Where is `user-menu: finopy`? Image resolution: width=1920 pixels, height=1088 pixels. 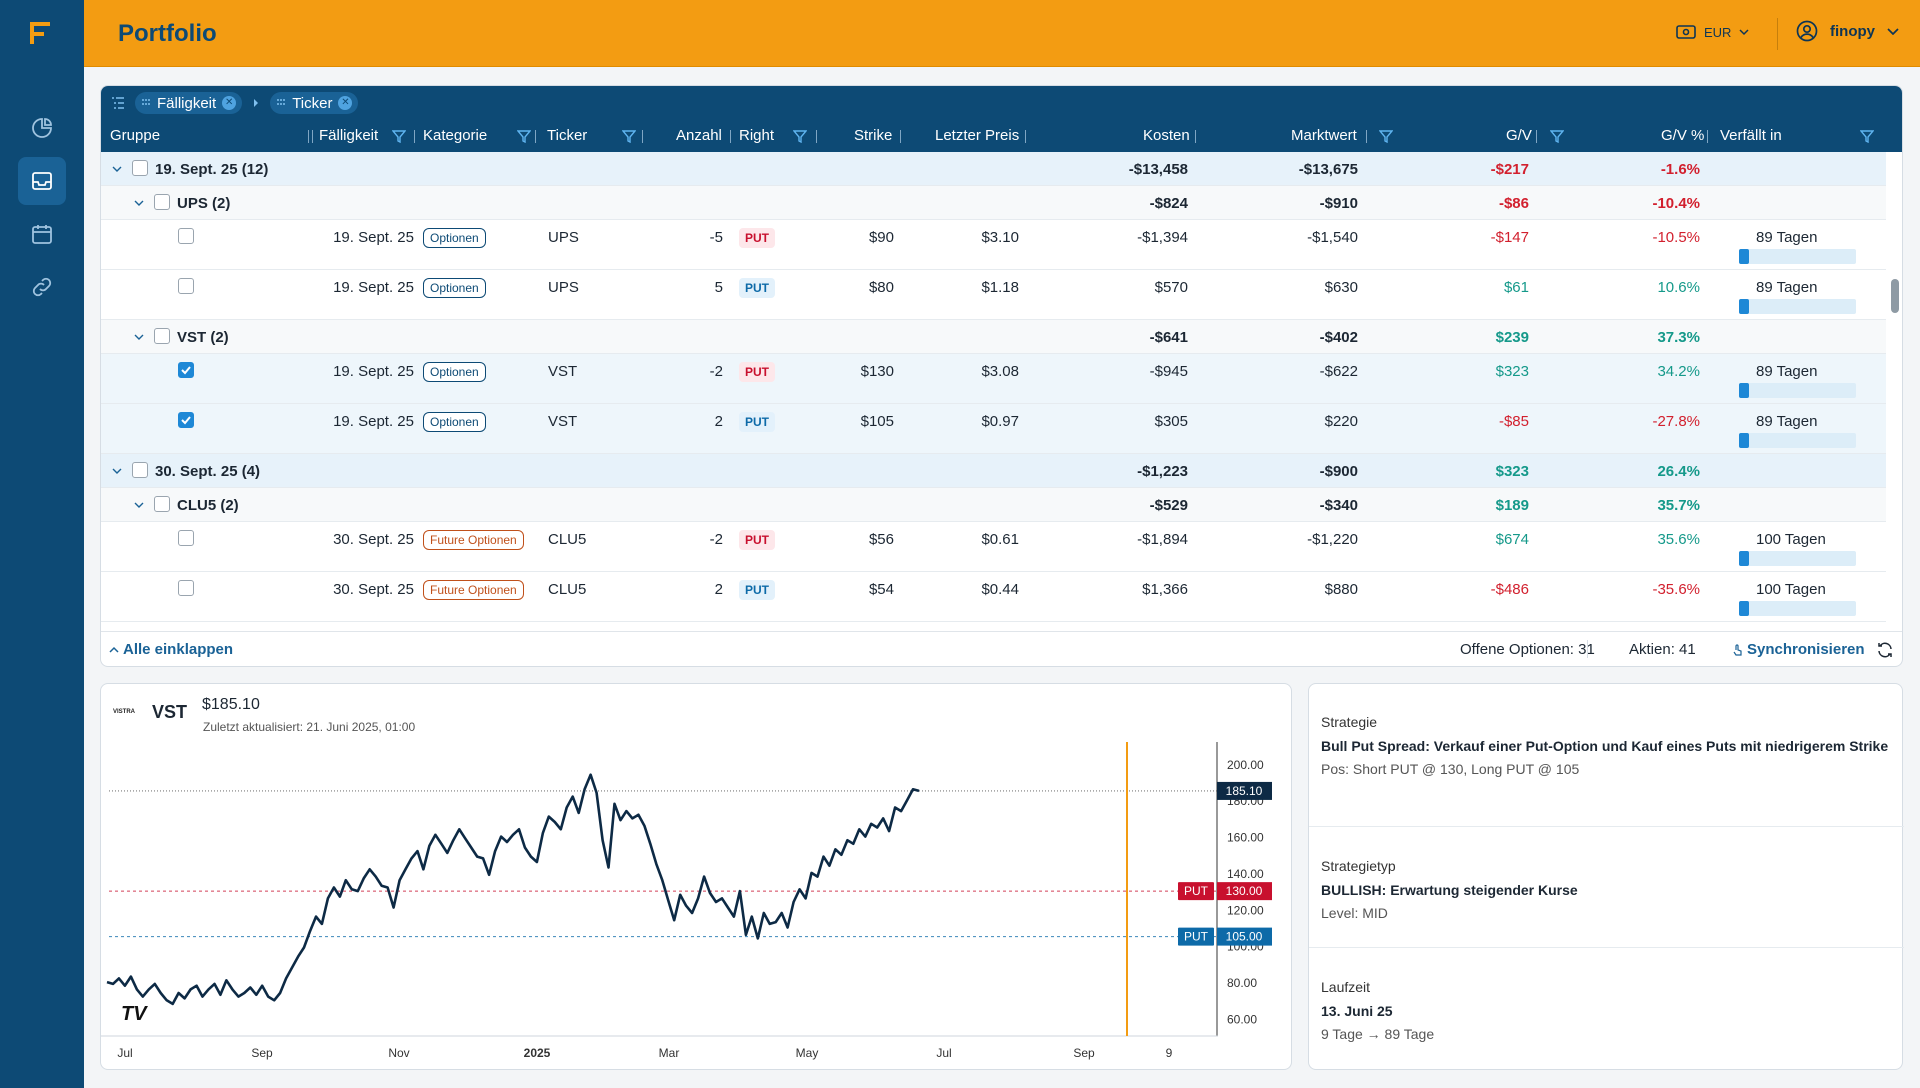
user-menu: finopy is located at coordinates (1838, 31).